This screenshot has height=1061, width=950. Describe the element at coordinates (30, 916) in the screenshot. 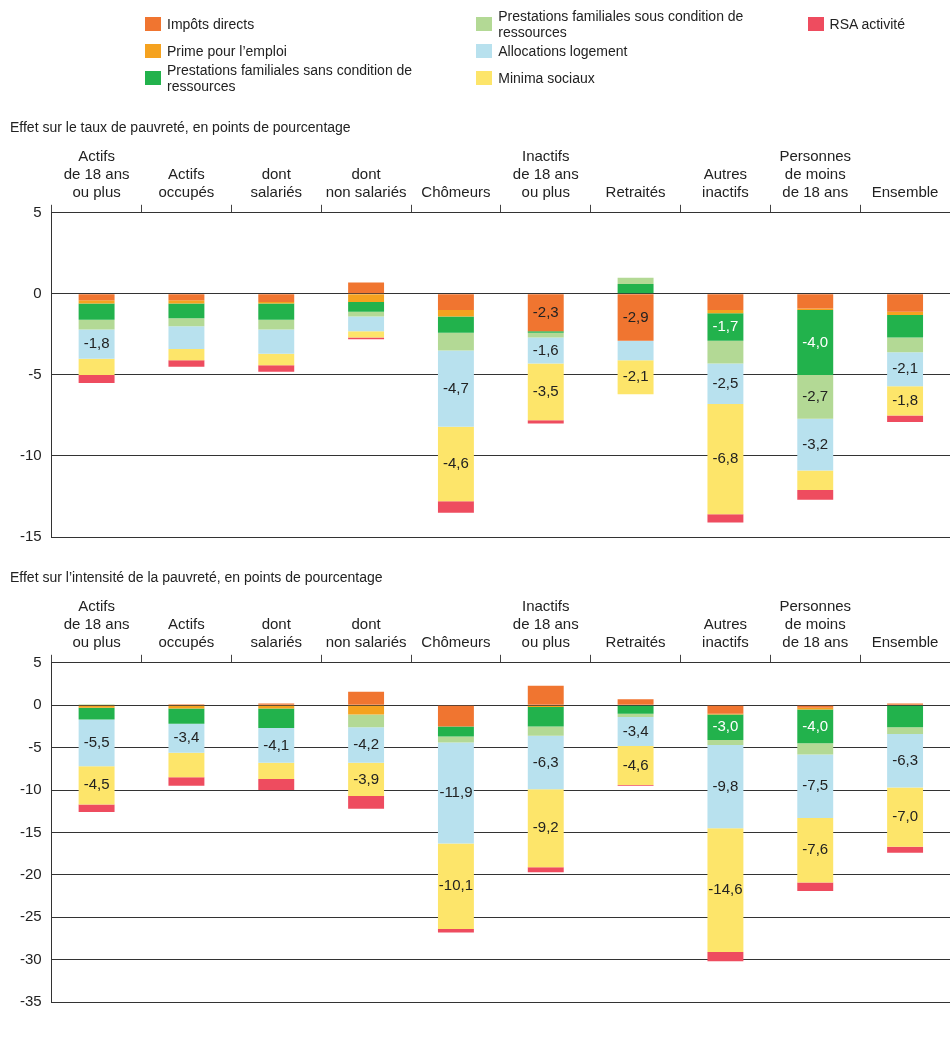

I see `y-tick-label: -25` at that location.